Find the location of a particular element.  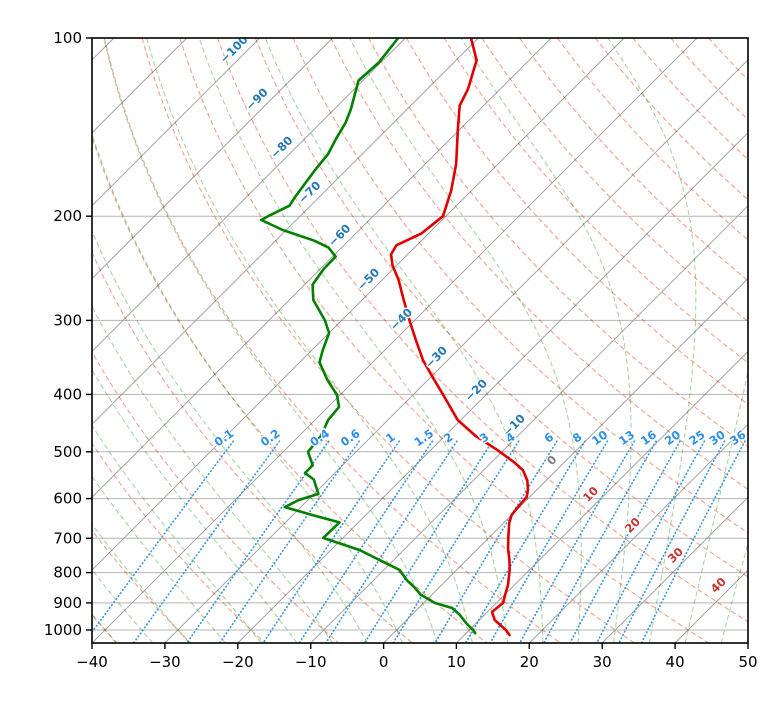

svg-text: 800 is located at coordinates (67, 573).